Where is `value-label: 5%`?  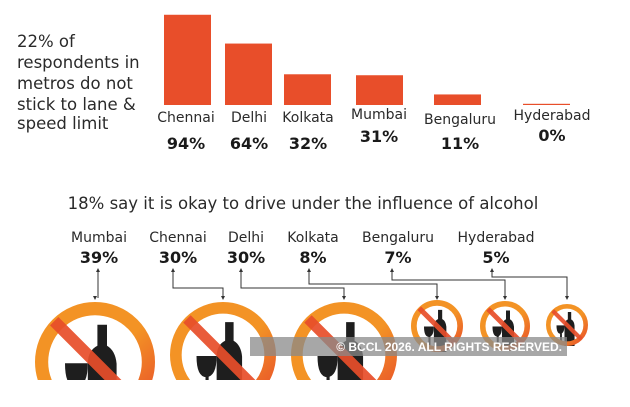 value-label: 5% is located at coordinates (495, 257).